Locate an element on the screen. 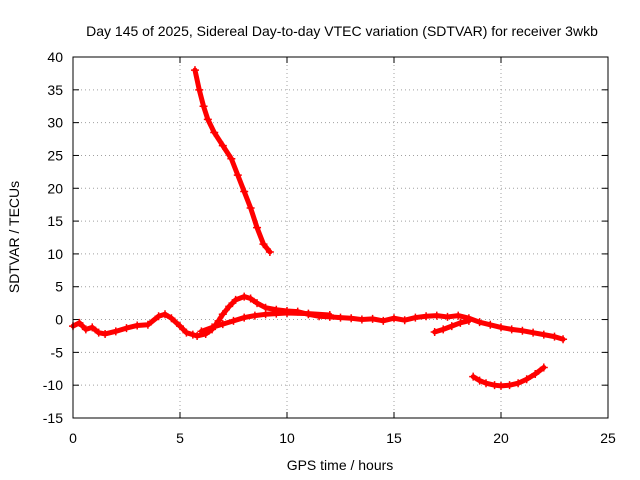 The image size is (640, 480). y-axis-label: SDTVAR / TECUs is located at coordinates (14, 237).